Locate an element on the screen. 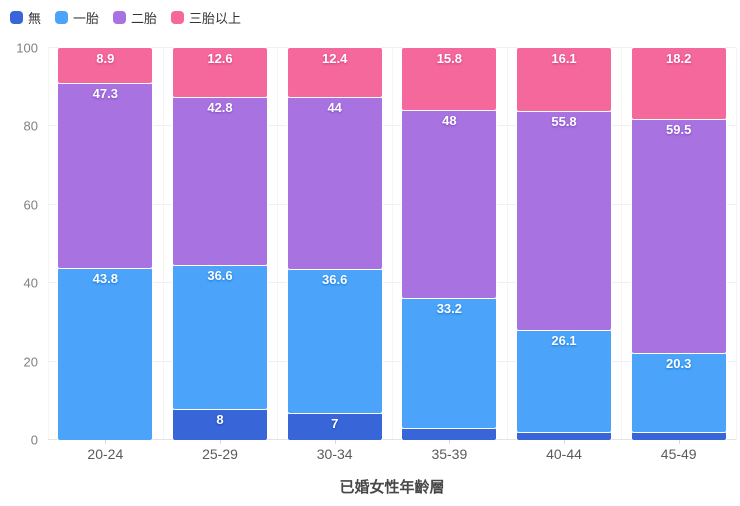 This screenshot has height=506, width=740. bar-segment: 16.1 is located at coordinates (564, 80).